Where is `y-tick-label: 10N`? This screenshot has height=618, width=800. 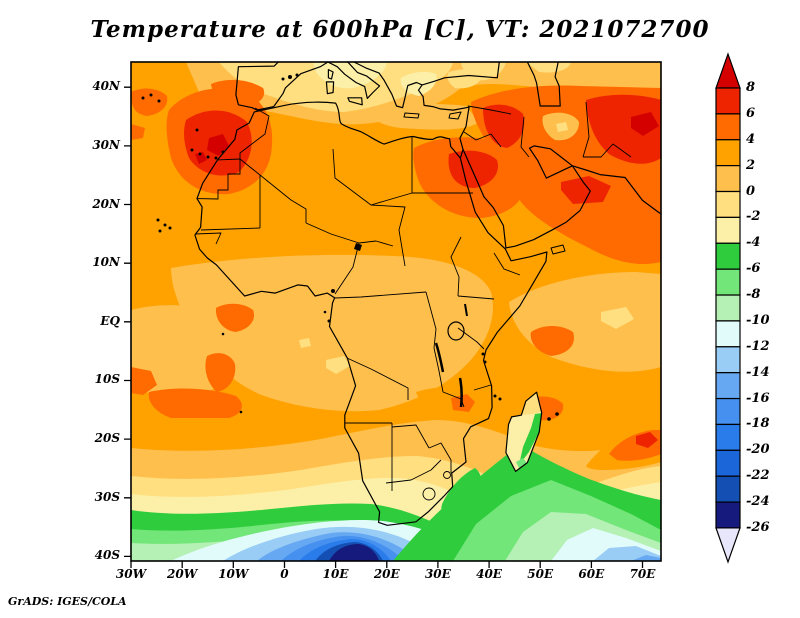
y-tick-label: 10N is located at coordinates (106, 262).